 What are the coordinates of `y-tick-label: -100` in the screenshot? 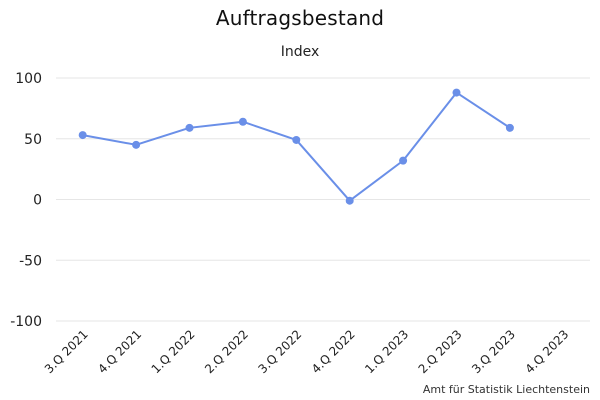 It's located at (26, 322).